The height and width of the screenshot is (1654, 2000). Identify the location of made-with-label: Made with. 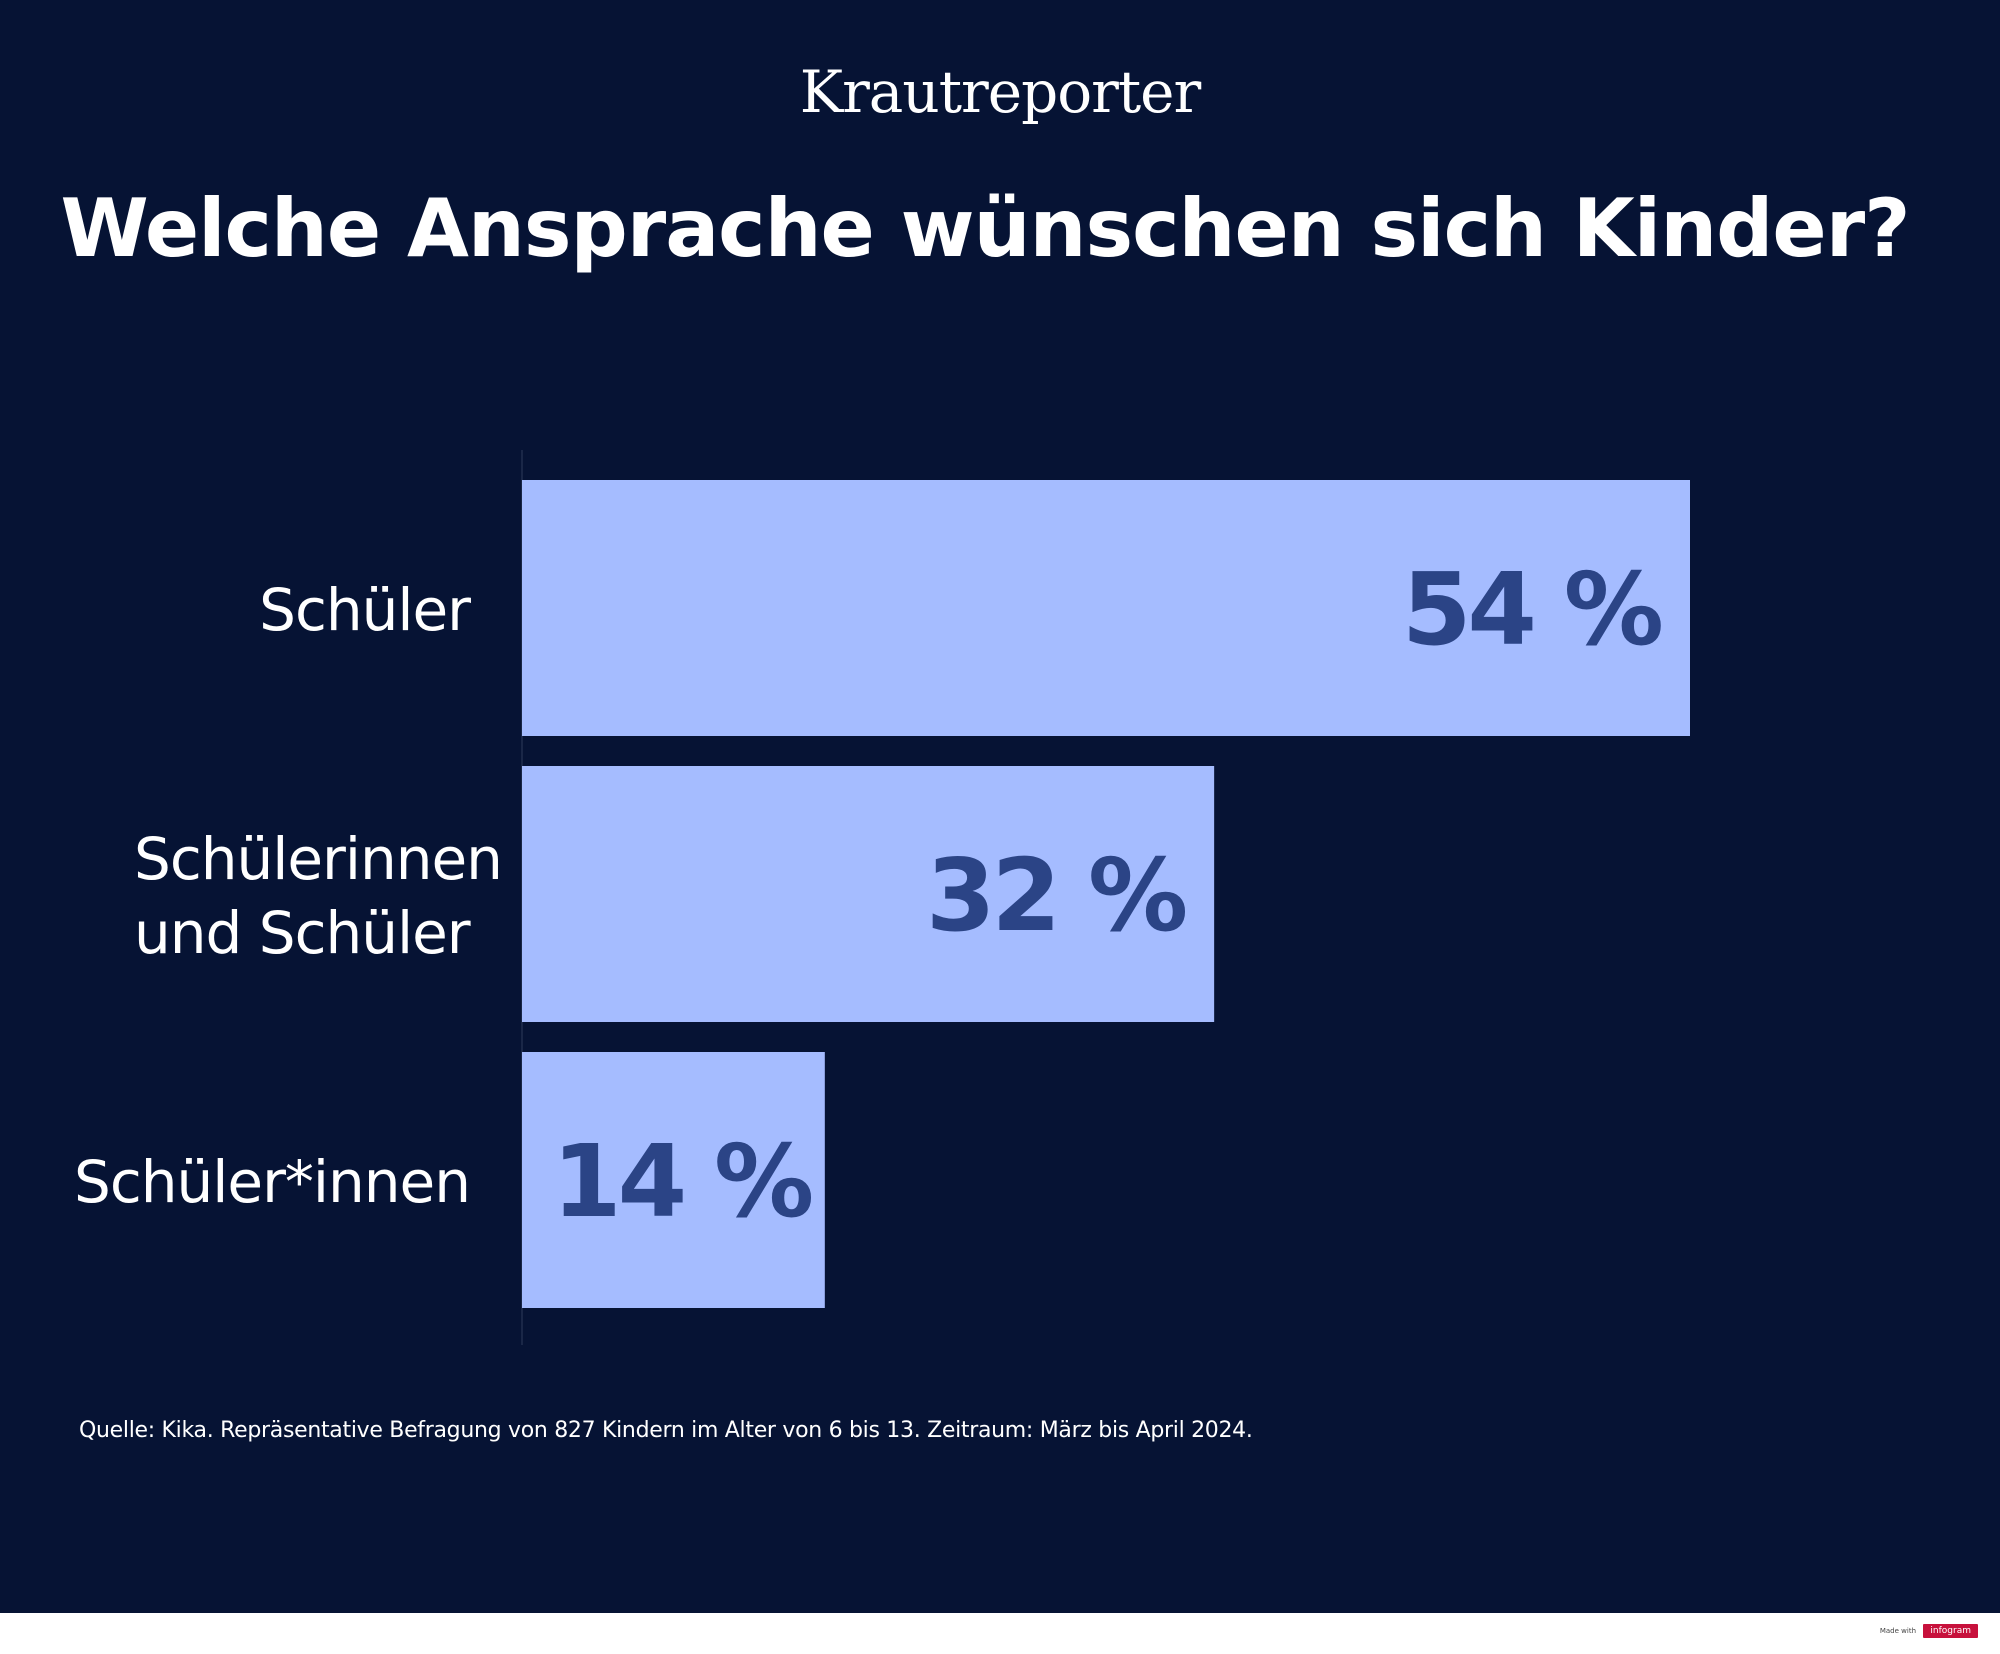
(1897, 1631).